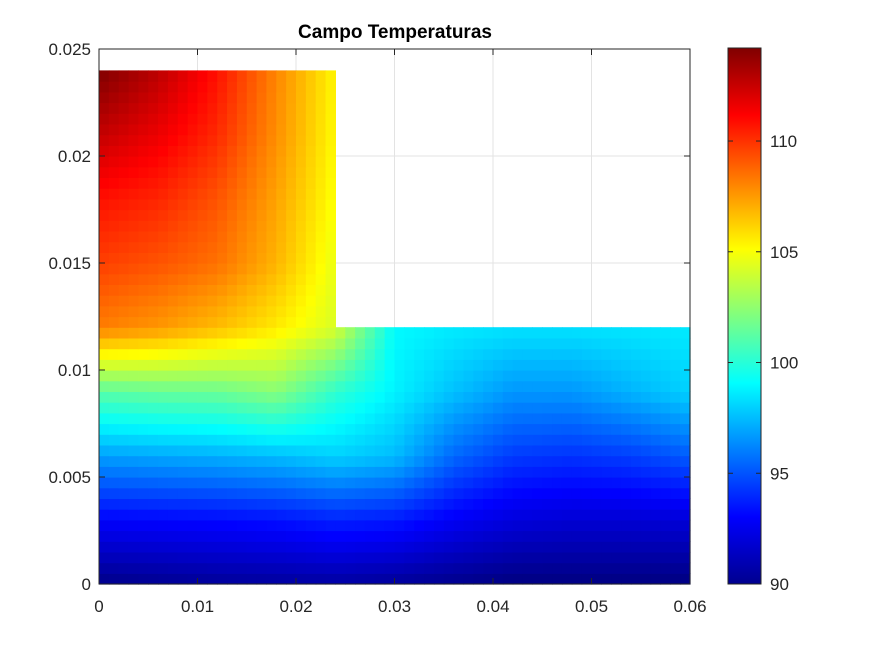 The width and height of the screenshot is (875, 656). Describe the element at coordinates (591, 606) in the screenshot. I see `x-tick-label: 0.05` at that location.